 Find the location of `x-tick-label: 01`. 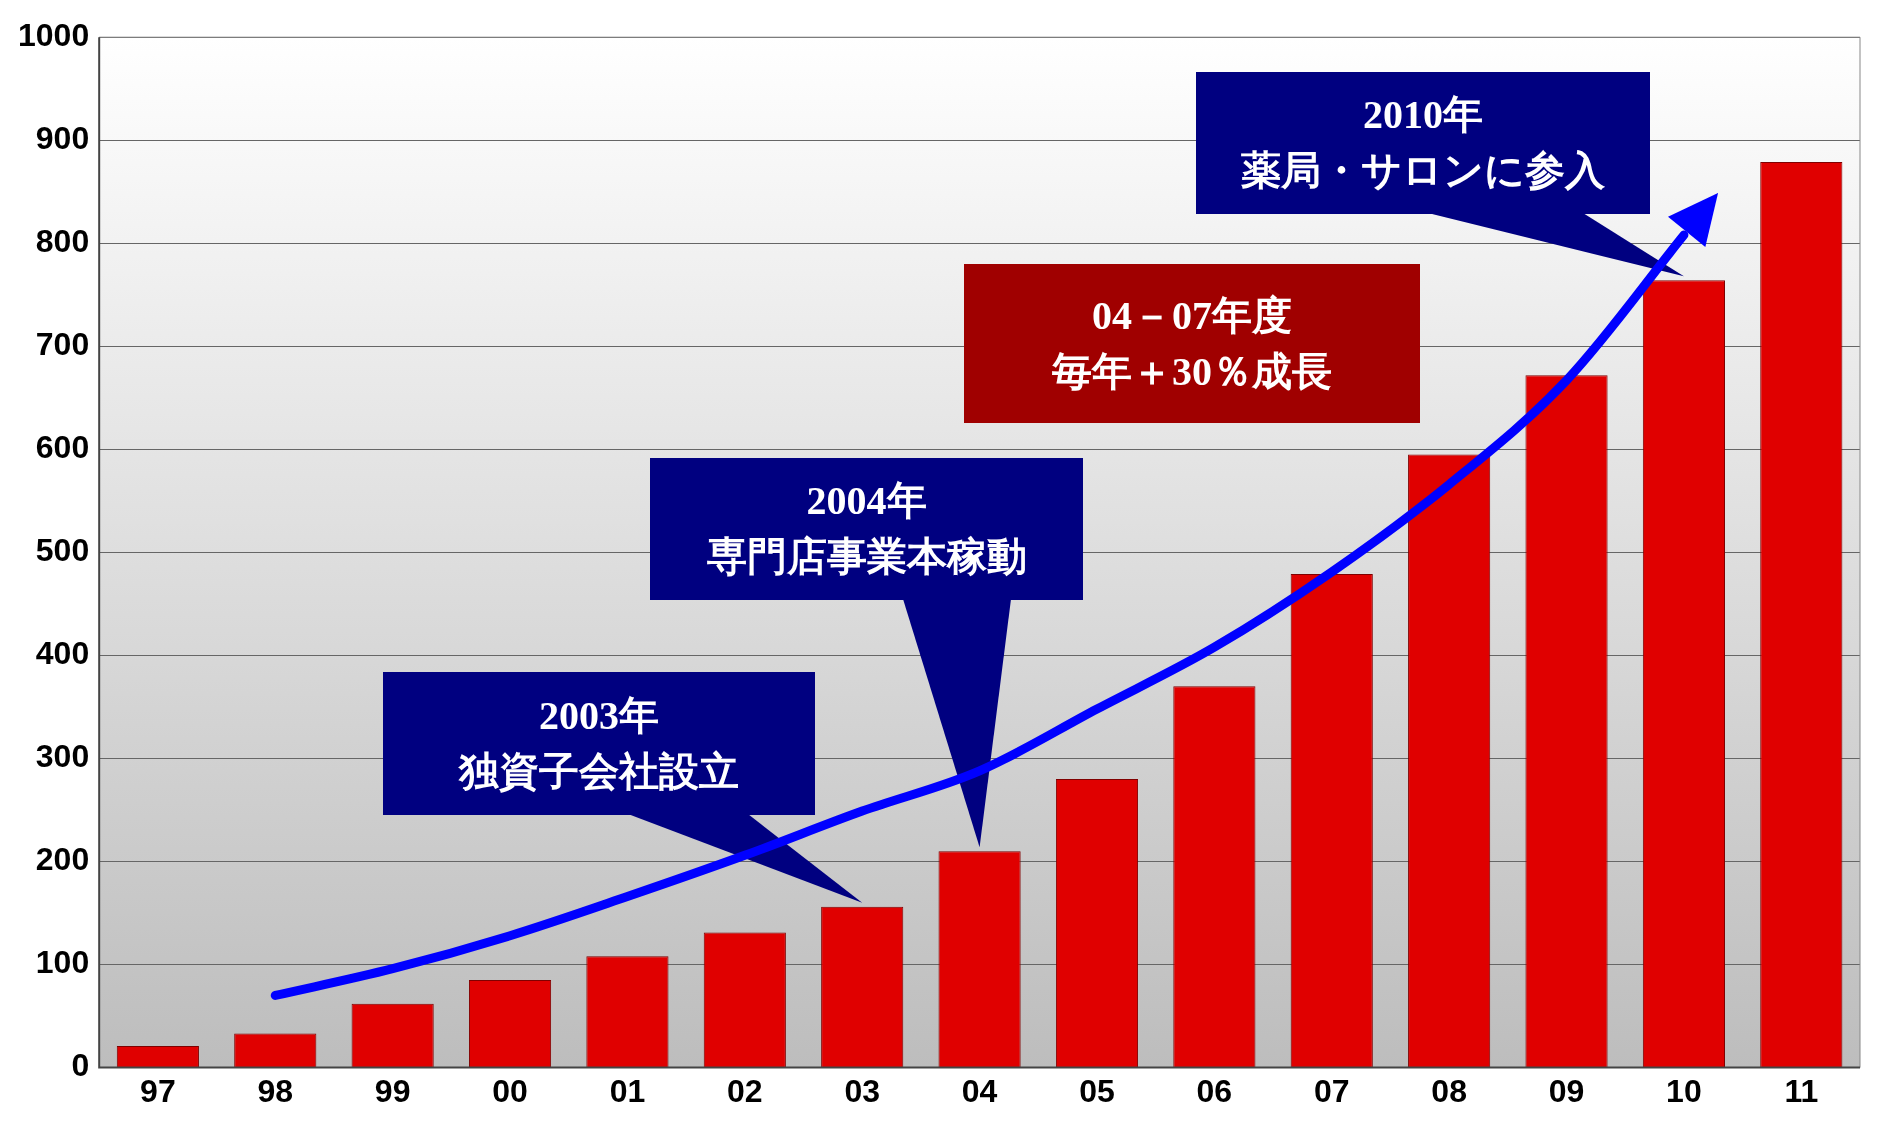

x-tick-label: 01 is located at coordinates (627, 1090).